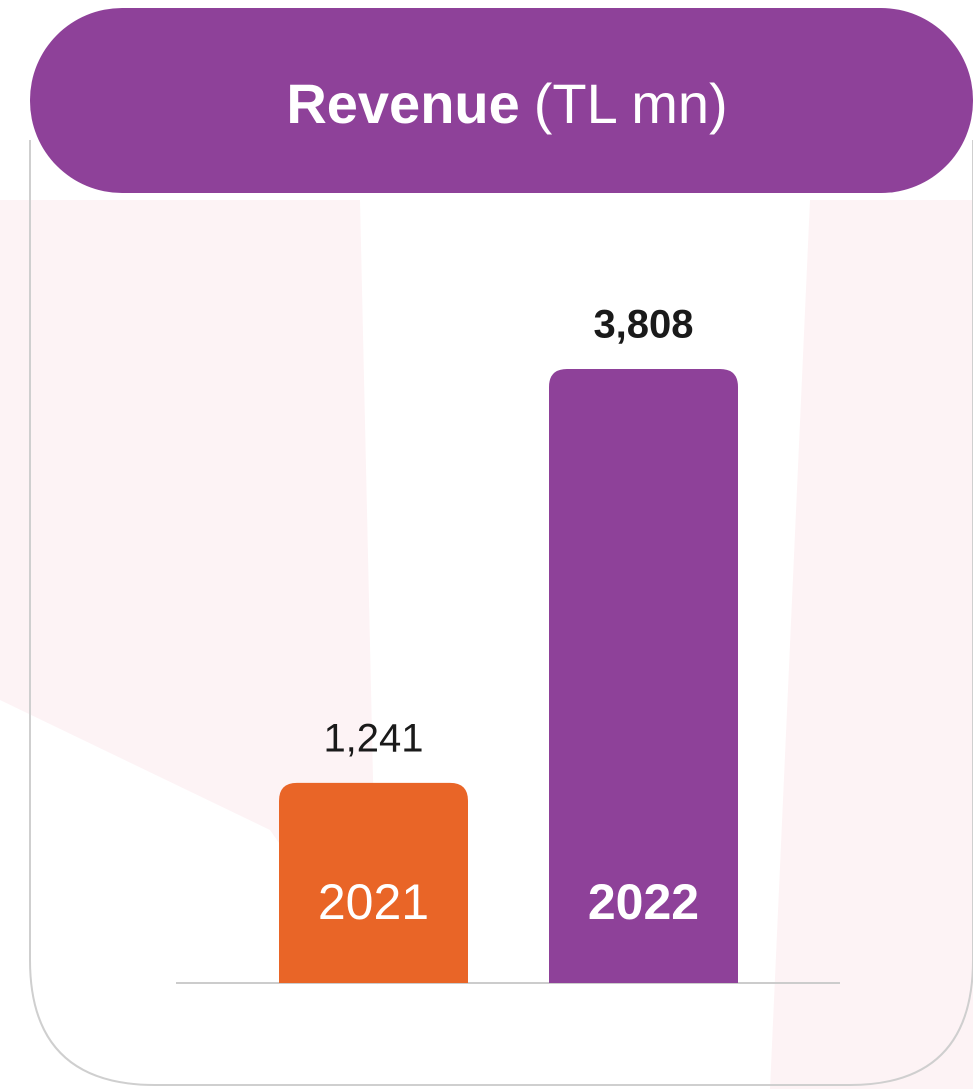 This screenshot has width=973, height=1089. Describe the element at coordinates (373, 738) in the screenshot. I see `value-label: 1,241` at that location.